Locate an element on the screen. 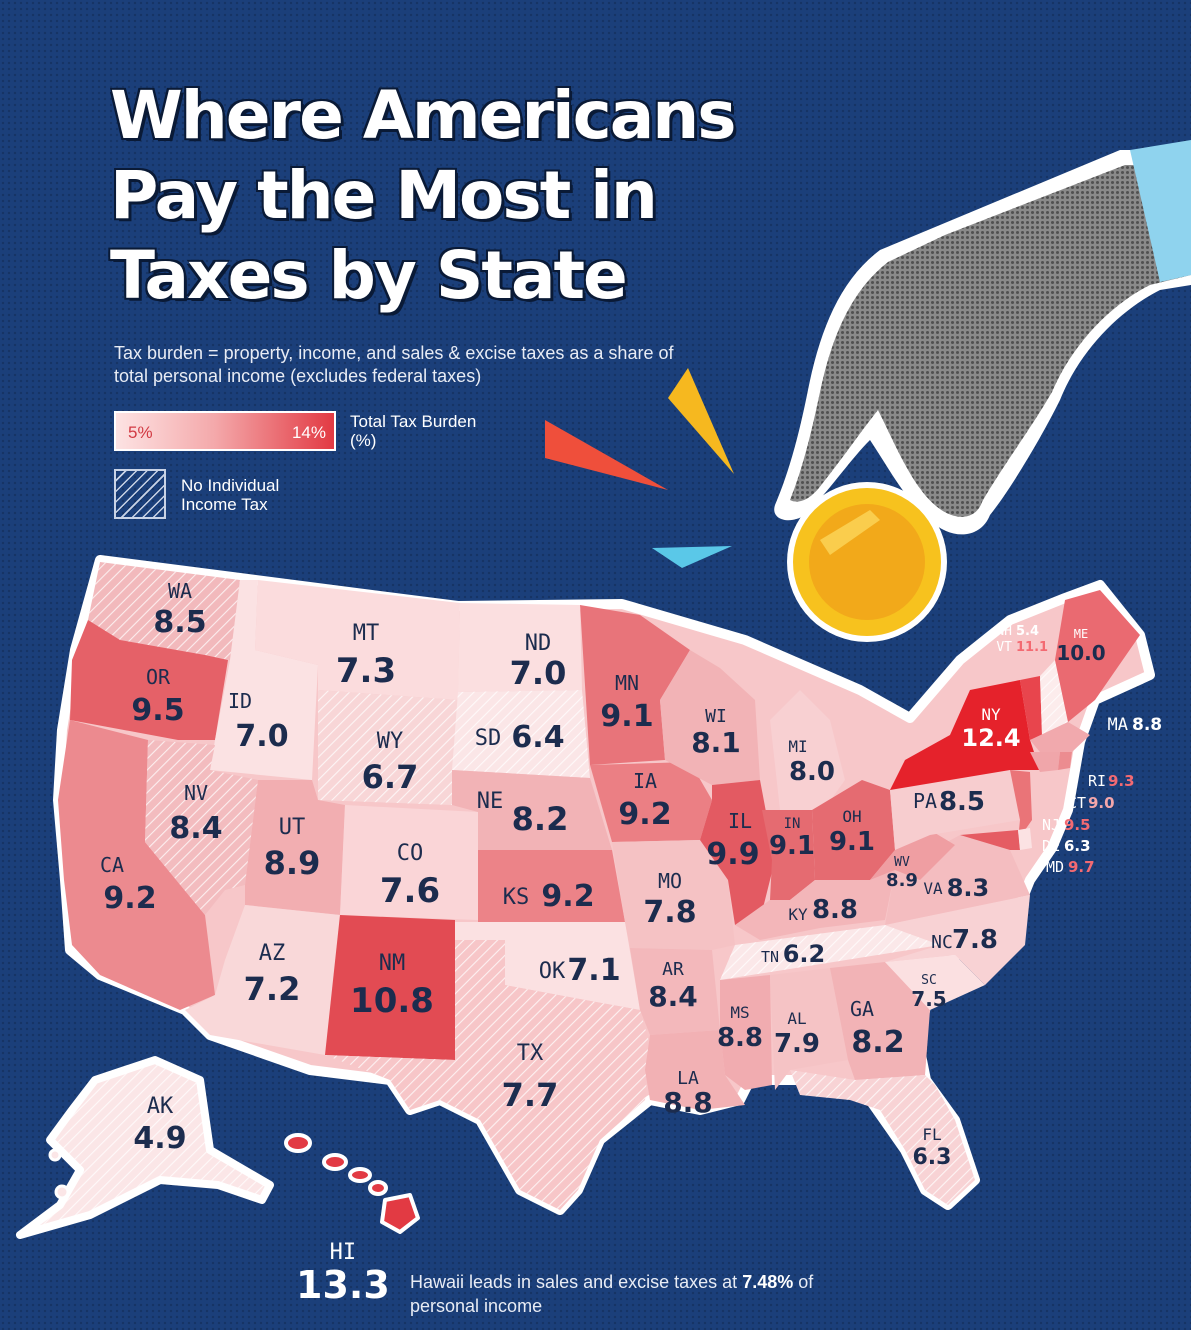  label-ky-abbr: KY is located at coordinates (798, 914).